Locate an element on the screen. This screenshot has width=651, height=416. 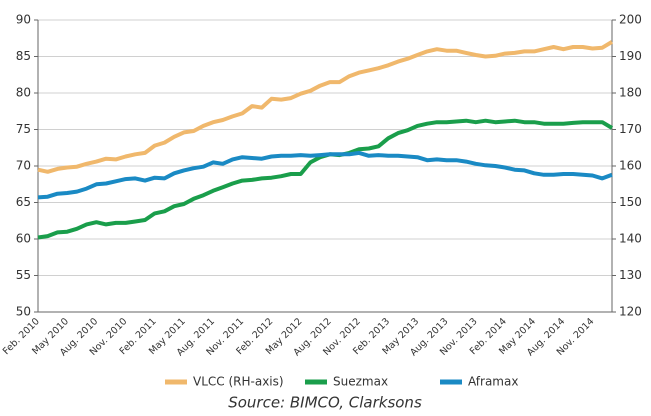
y-tick-label: 60 is located at coordinates (23, 239).